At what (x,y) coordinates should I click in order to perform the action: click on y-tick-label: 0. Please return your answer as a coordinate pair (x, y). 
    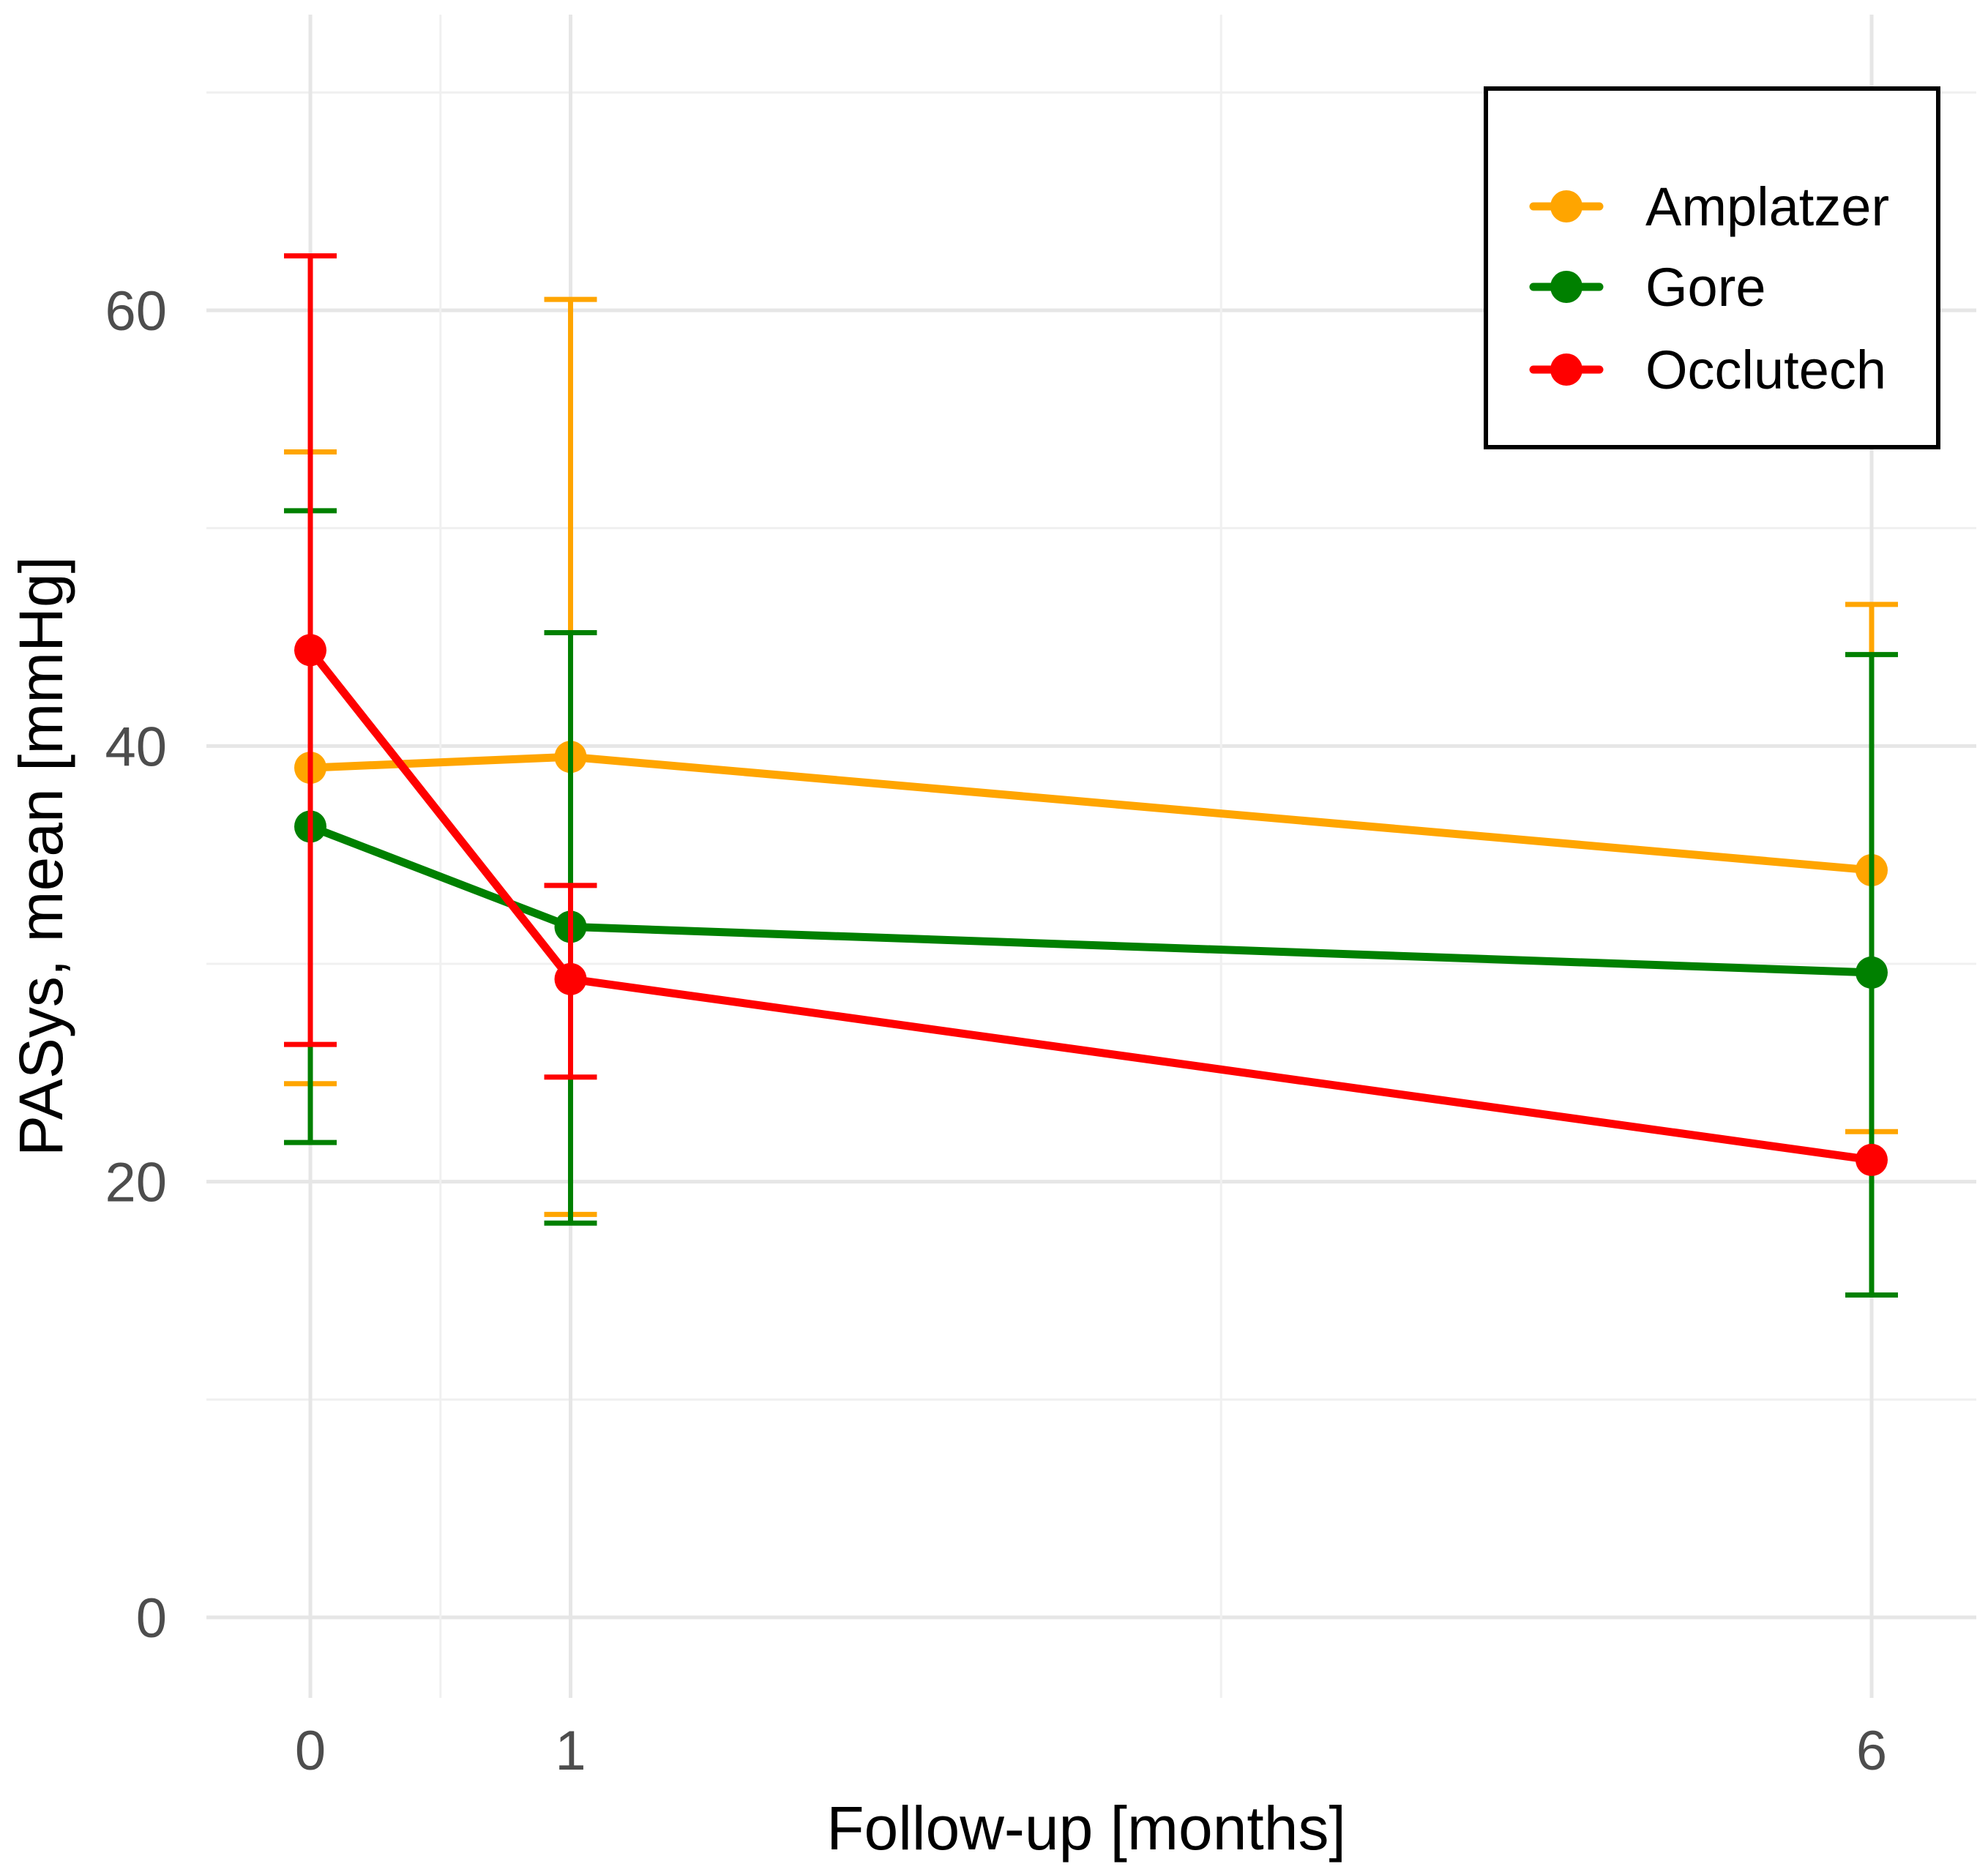
    Looking at the image, I should click on (151, 1618).